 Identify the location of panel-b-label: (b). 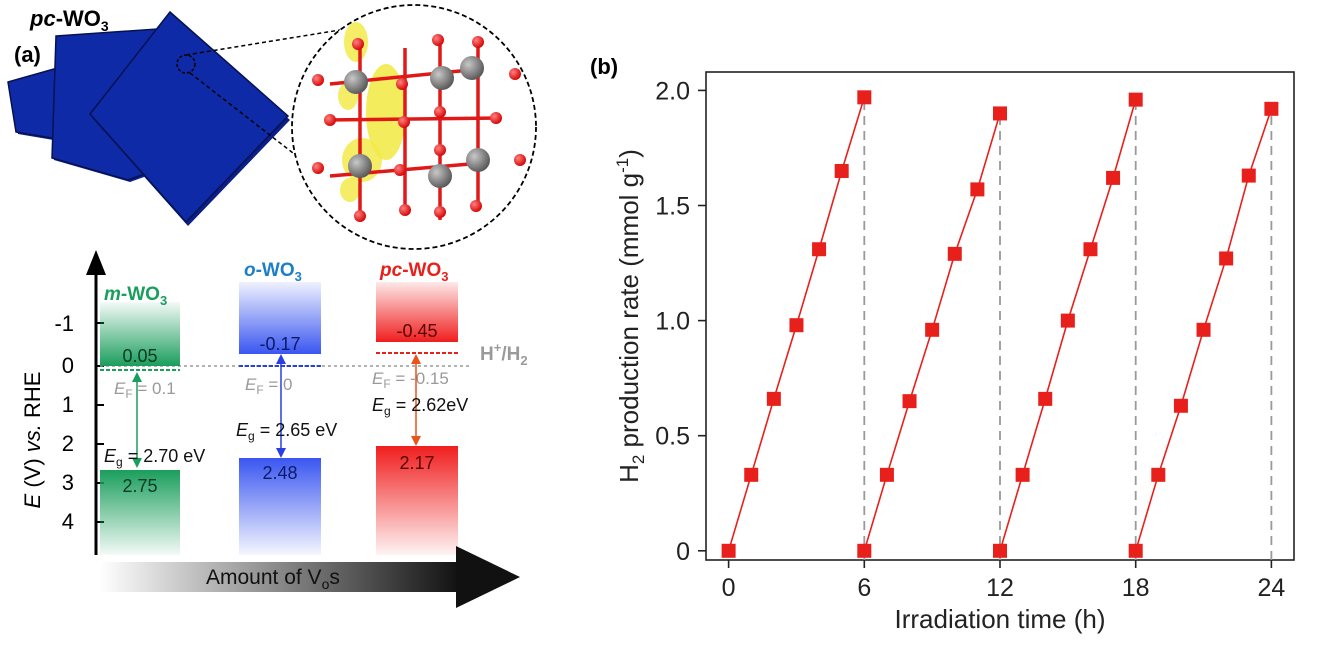
(604, 66).